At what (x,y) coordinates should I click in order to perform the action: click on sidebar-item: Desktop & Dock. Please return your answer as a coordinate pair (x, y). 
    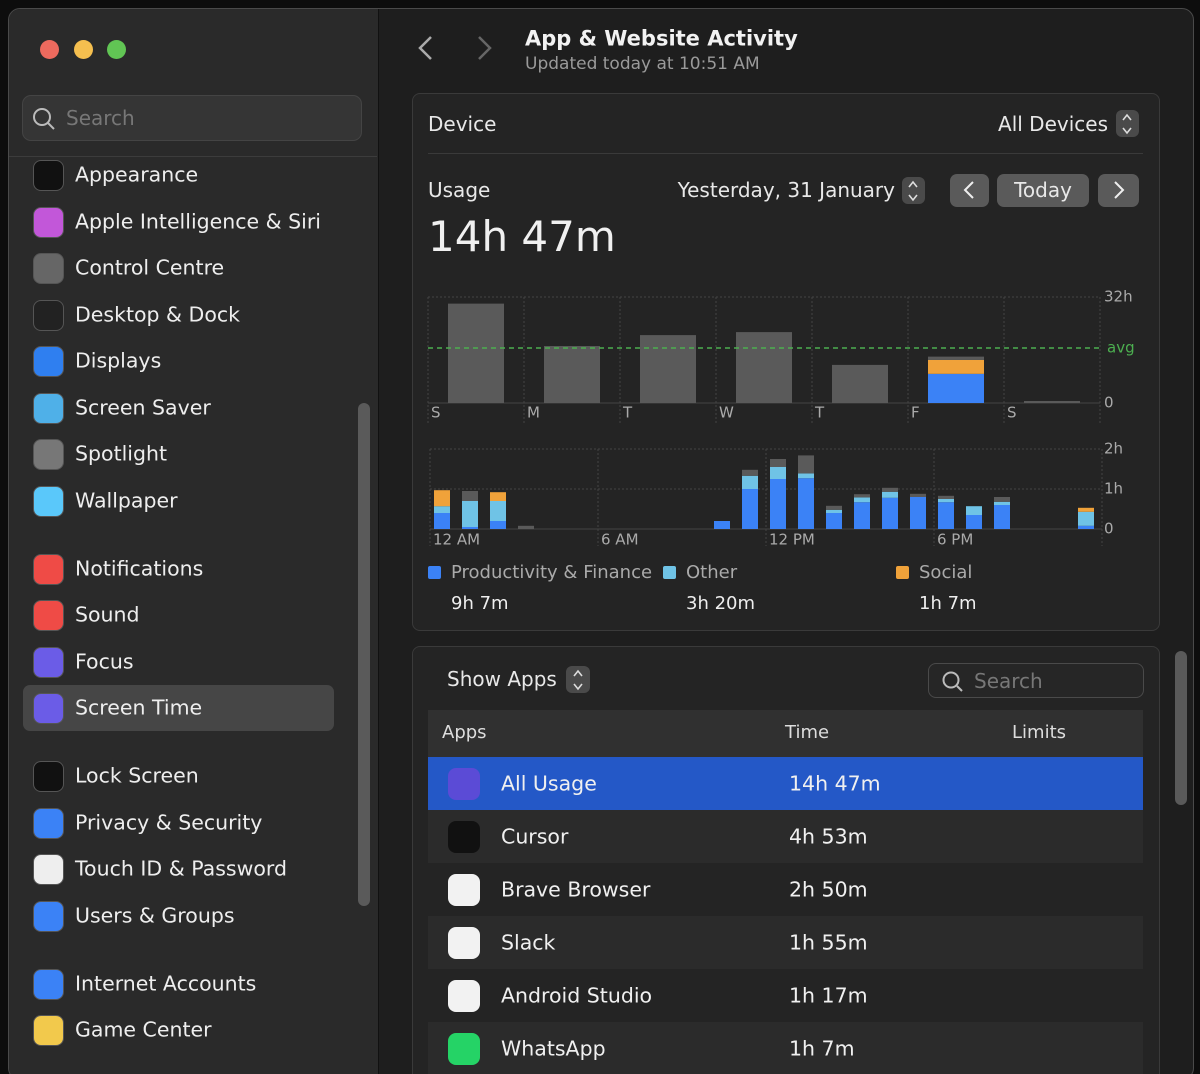
    Looking at the image, I should click on (158, 314).